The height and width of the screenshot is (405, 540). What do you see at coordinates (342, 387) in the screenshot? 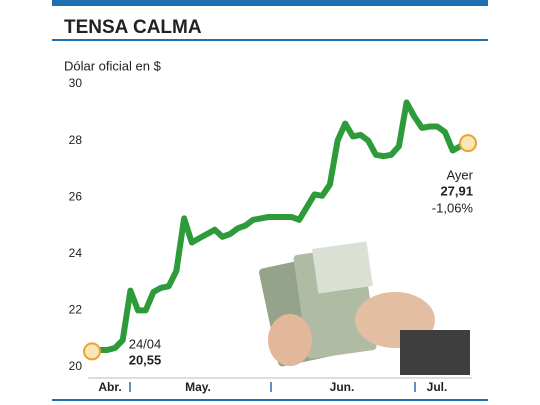
I see `x-tick-label: Jun.` at bounding box center [342, 387].